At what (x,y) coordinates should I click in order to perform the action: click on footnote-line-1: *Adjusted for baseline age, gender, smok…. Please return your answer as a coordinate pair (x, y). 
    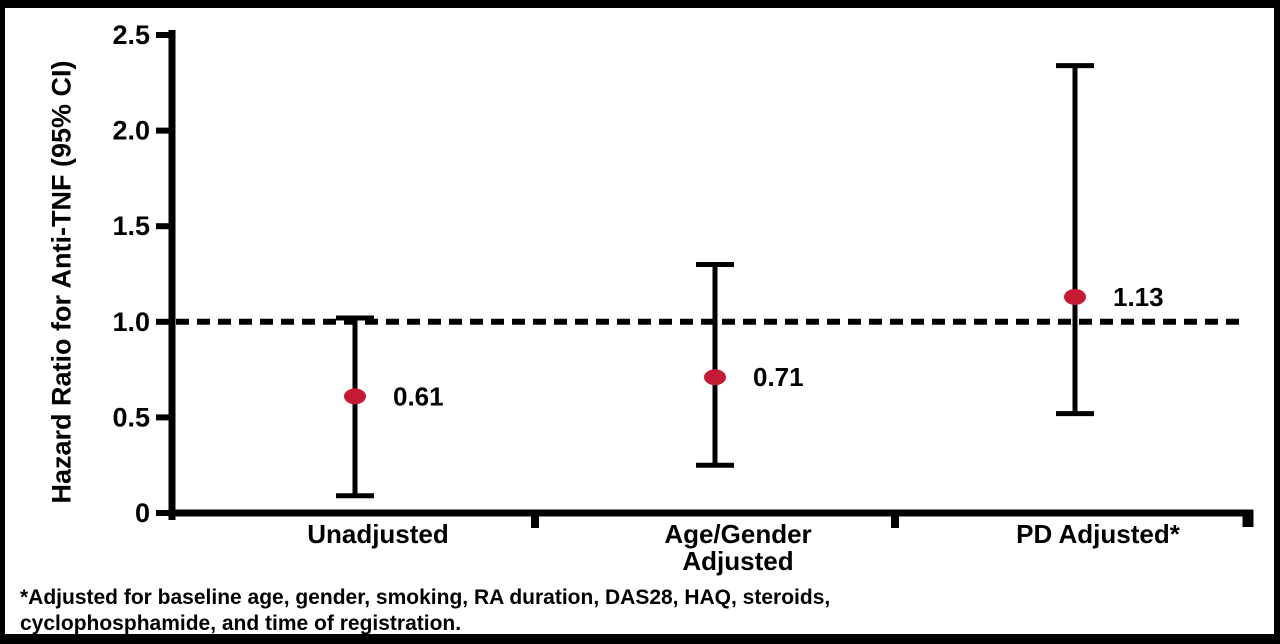
    Looking at the image, I should click on (425, 597).